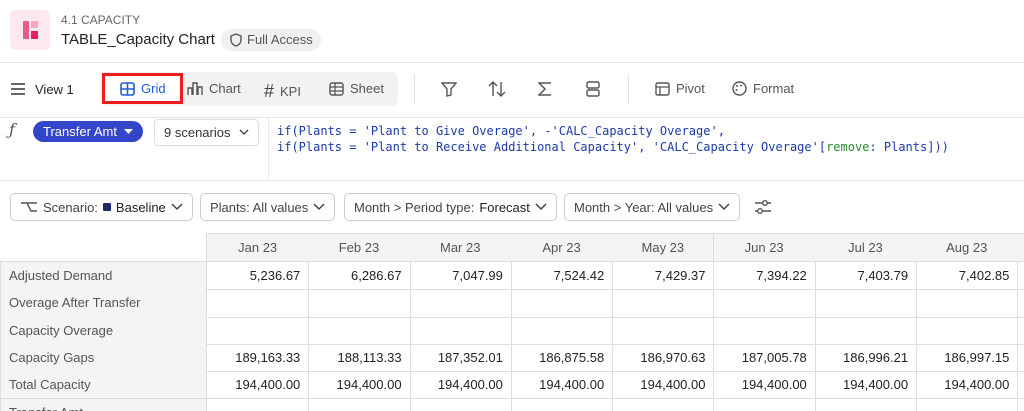  What do you see at coordinates (763, 88) in the screenshot?
I see `format-button: Format` at bounding box center [763, 88].